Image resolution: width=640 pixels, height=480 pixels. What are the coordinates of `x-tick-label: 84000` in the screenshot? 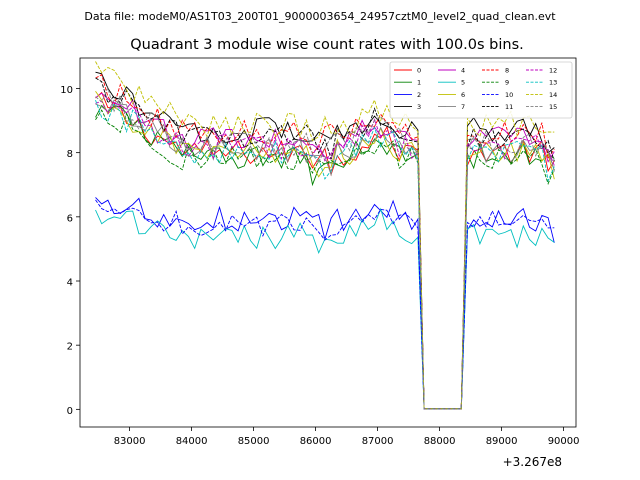 It's located at (192, 441).